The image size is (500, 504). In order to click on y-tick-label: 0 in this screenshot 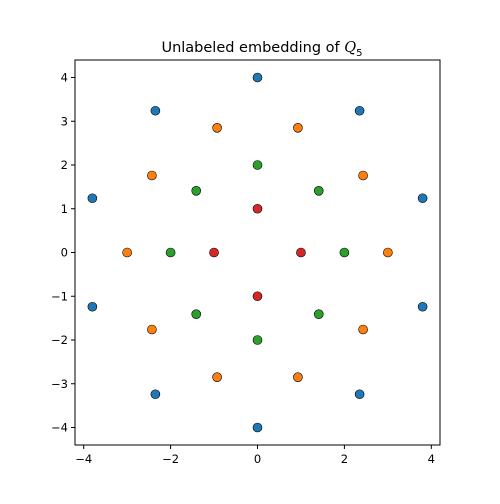, I will do `click(64, 253)`.